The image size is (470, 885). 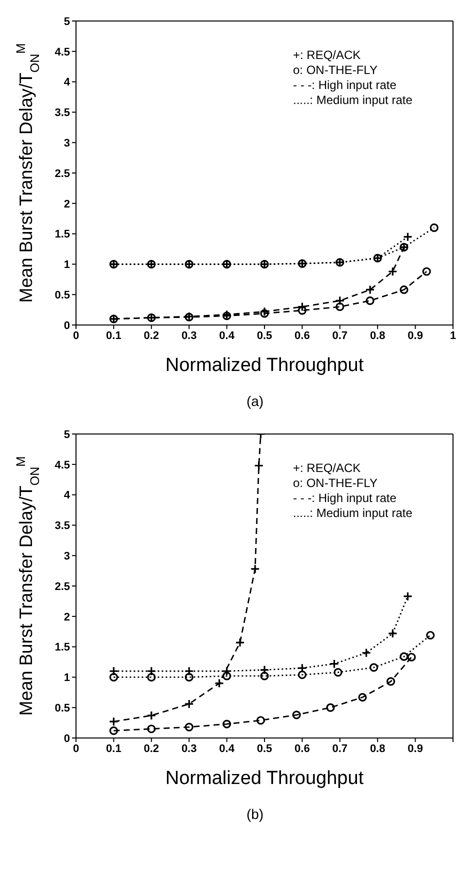 What do you see at coordinates (255, 814) in the screenshot?
I see `text: (b)` at bounding box center [255, 814].